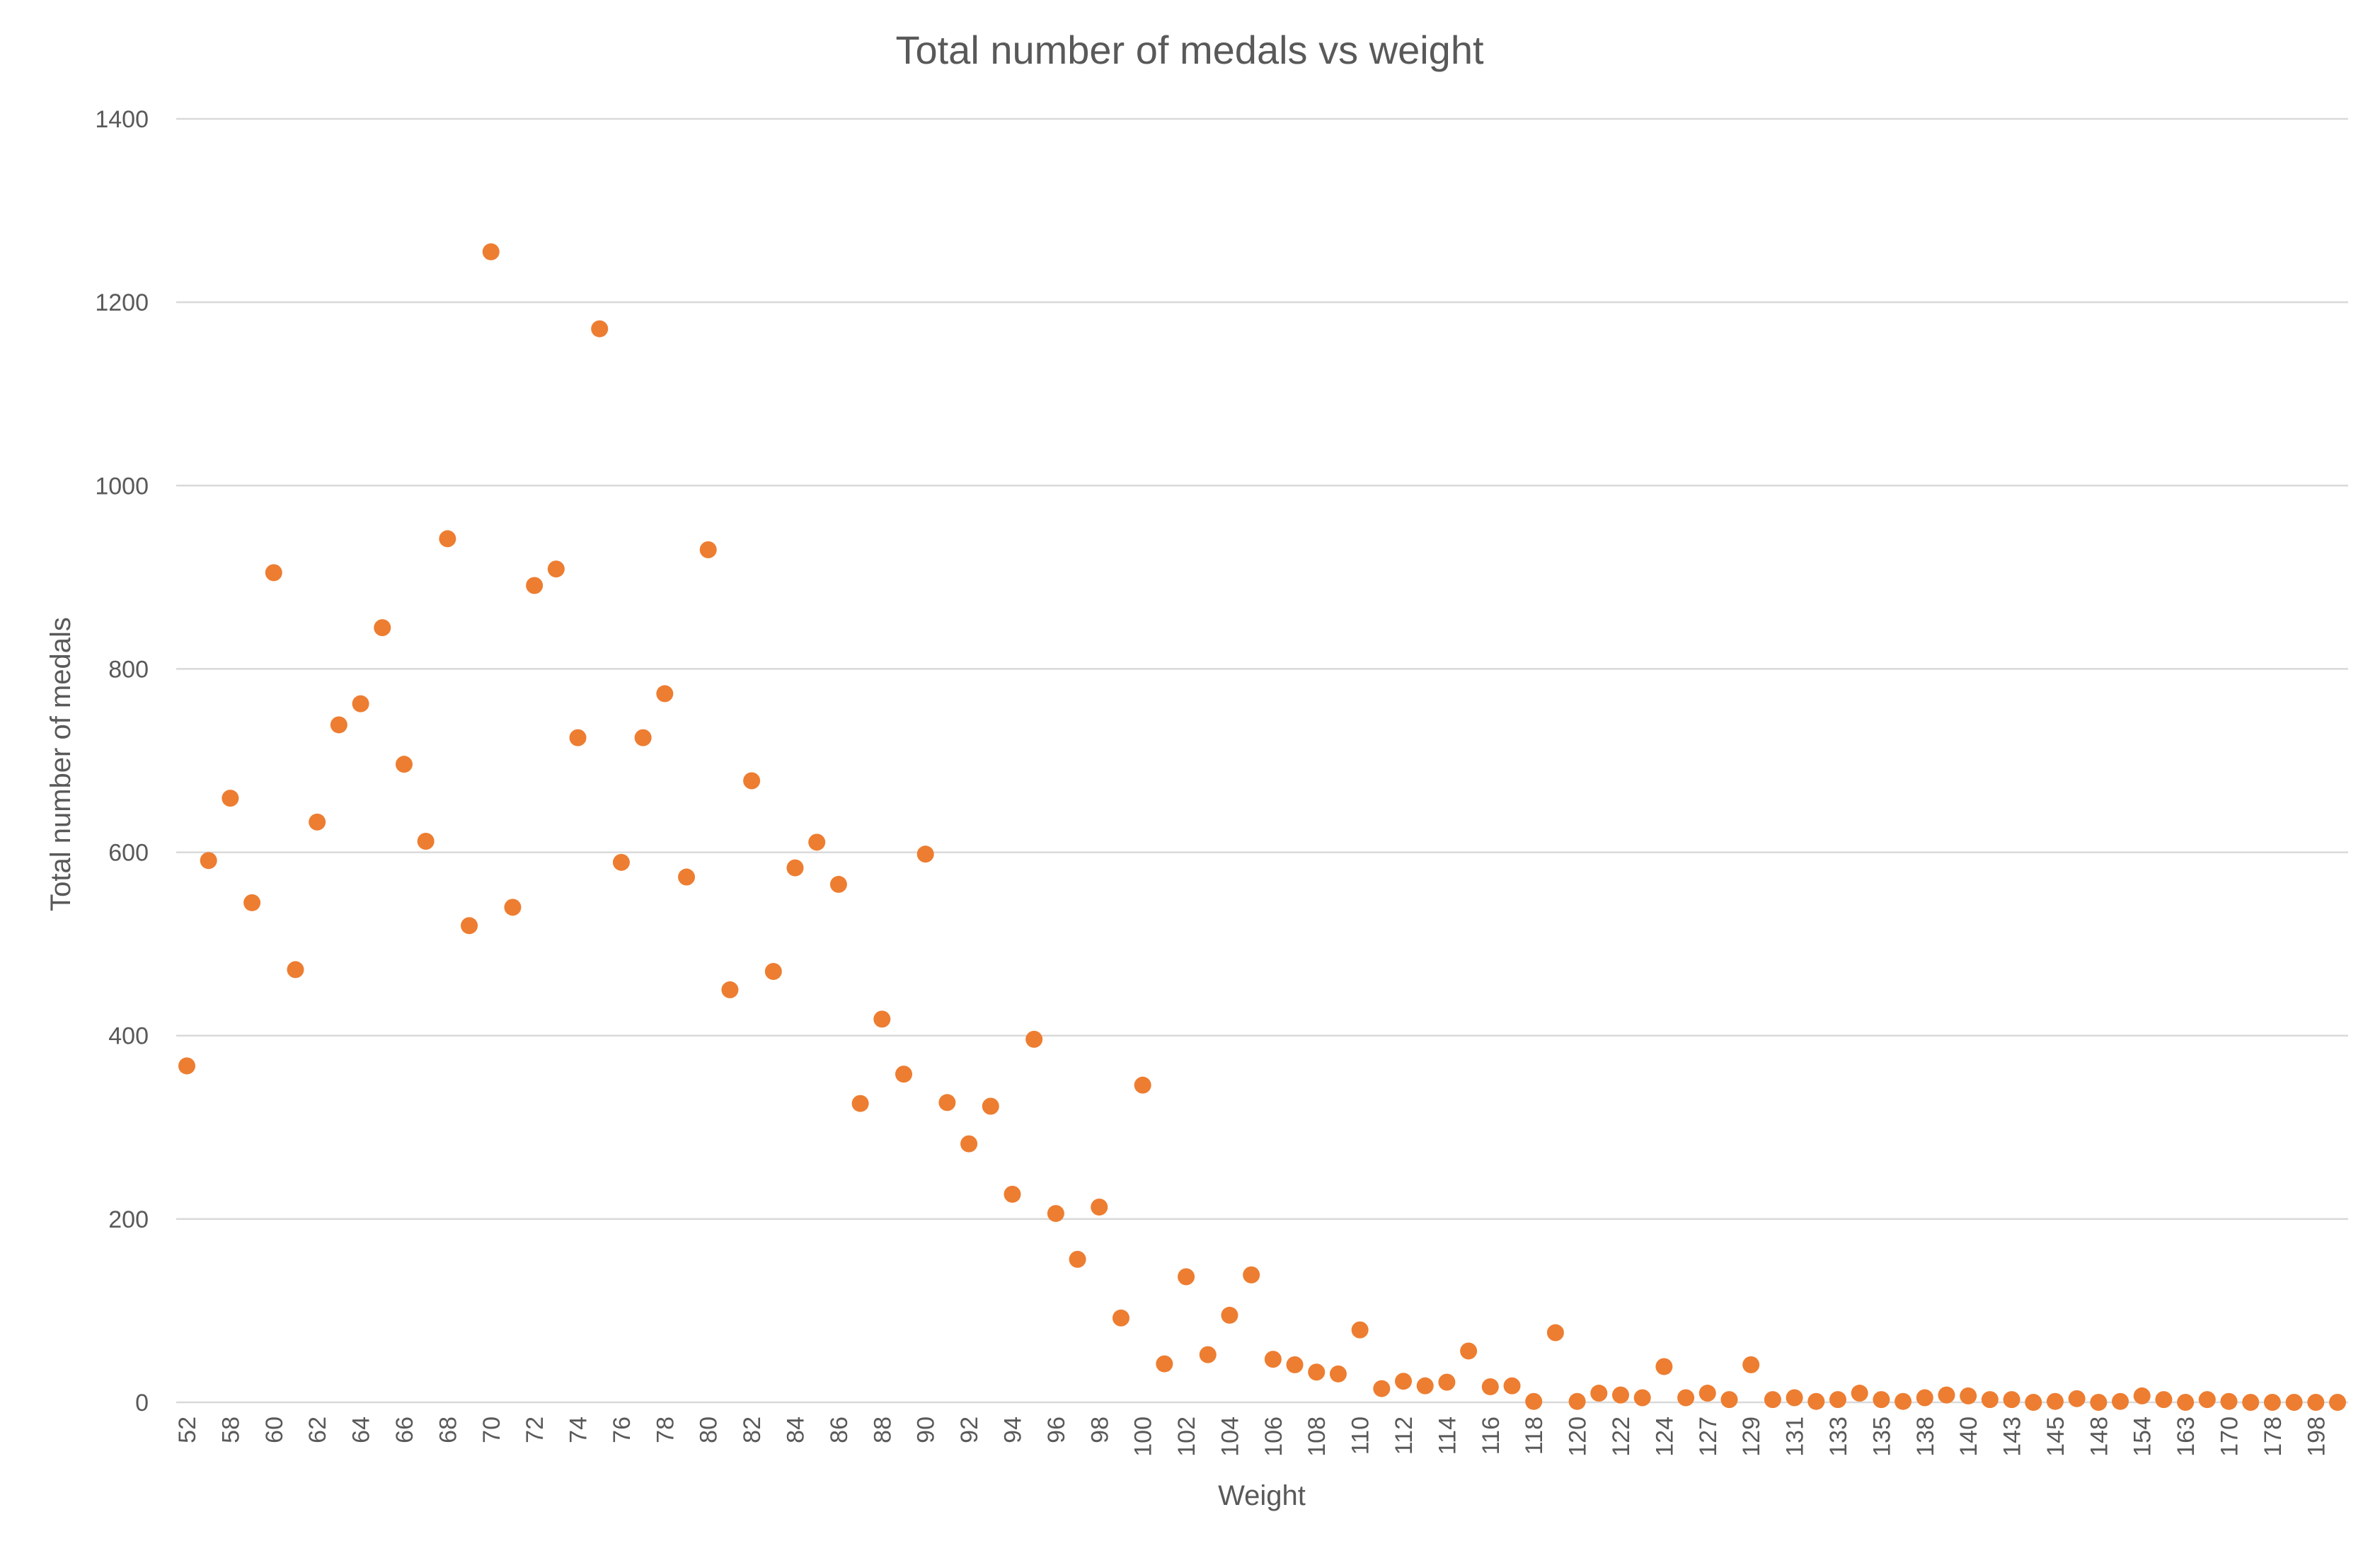 The width and height of the screenshot is (2380, 1558). Describe the element at coordinates (1578, 1436) in the screenshot. I see `x-tick-label: 120` at that location.